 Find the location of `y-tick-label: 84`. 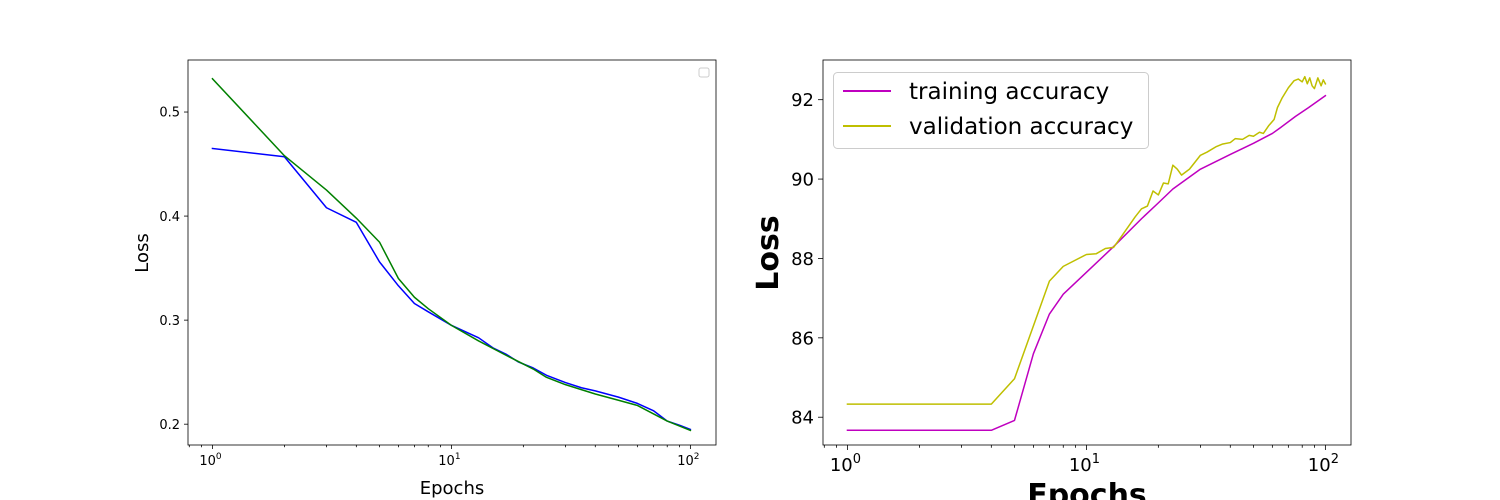

y-tick-label: 84 is located at coordinates (802, 418).